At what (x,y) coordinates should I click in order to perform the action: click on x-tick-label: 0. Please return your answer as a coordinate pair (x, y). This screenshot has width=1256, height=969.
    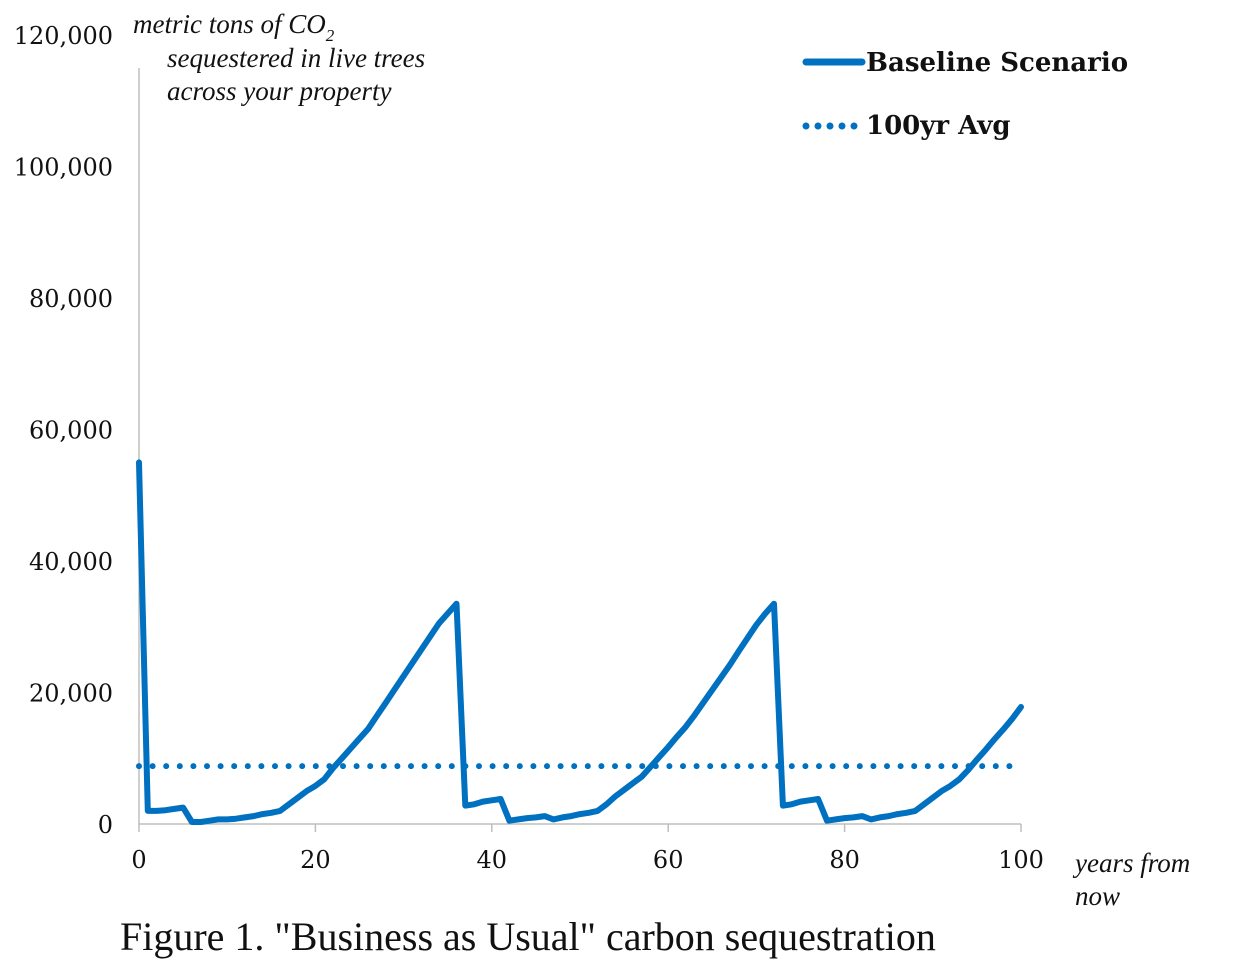
    Looking at the image, I should click on (138, 860).